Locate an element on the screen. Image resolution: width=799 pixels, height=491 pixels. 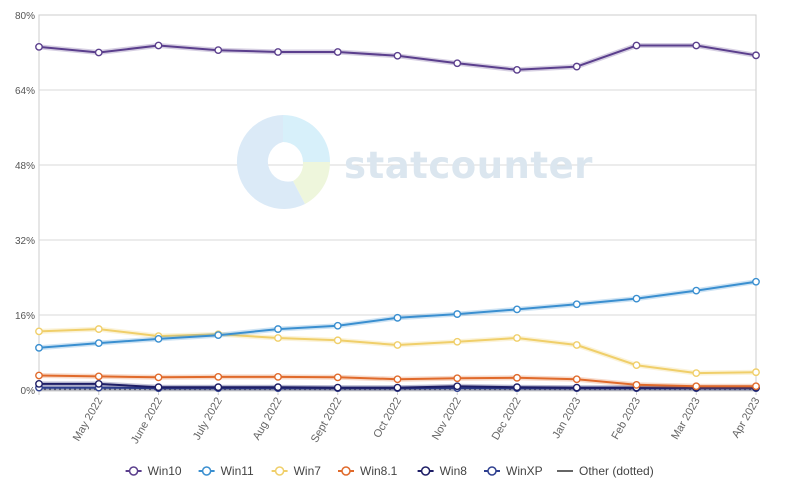
legend-item-win11: Win11 is located at coordinates (226, 471).